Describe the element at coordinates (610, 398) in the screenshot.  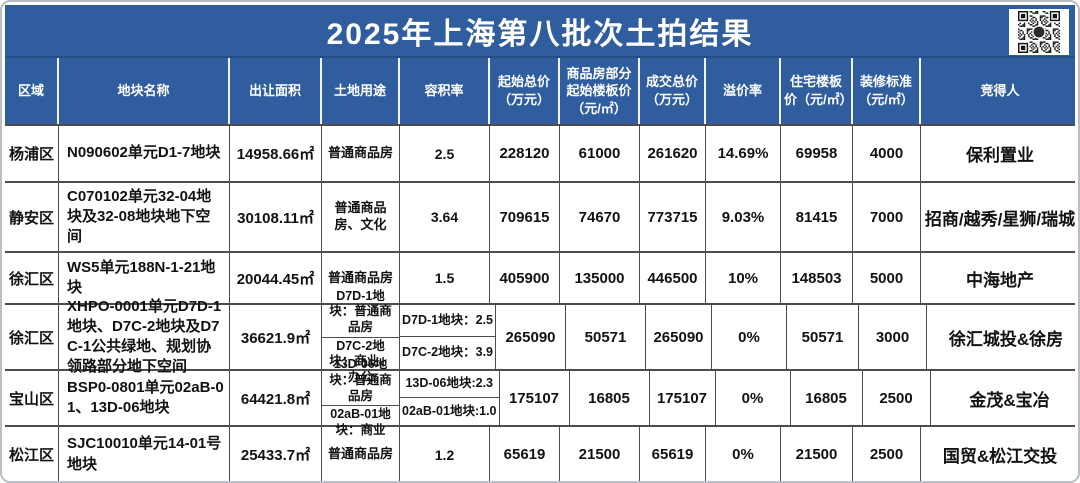
I see `cell-start-floor: 16805` at that location.